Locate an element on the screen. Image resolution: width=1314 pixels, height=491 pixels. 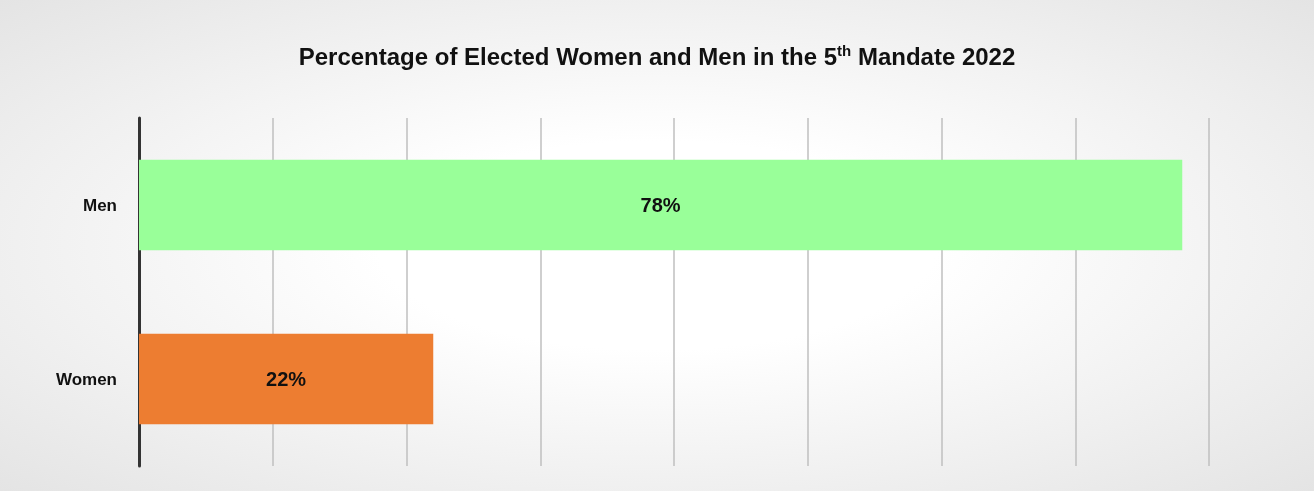
y-tick-label: Women is located at coordinates (86, 379).